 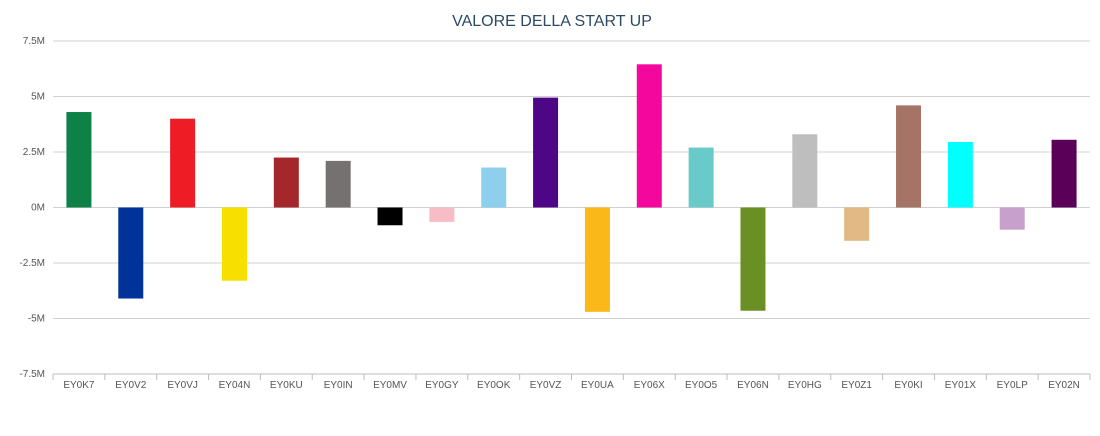 I want to click on bar-ey01x, so click(x=960, y=175).